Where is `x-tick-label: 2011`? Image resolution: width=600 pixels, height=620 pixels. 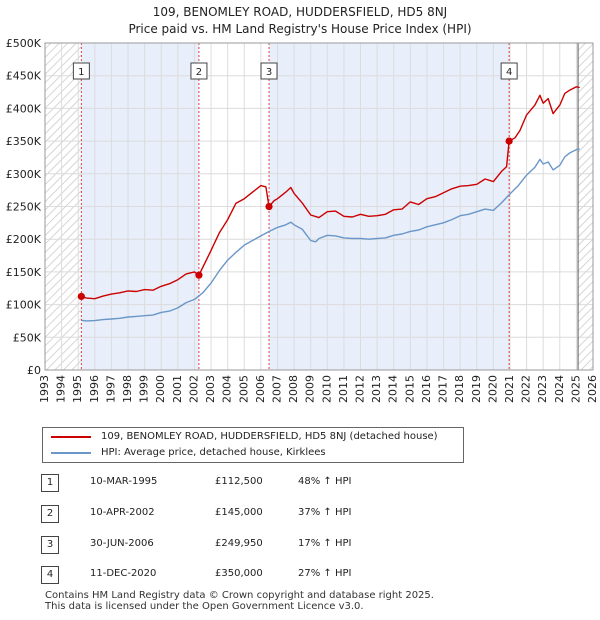 x-tick-label: 2011 is located at coordinates (343, 389).